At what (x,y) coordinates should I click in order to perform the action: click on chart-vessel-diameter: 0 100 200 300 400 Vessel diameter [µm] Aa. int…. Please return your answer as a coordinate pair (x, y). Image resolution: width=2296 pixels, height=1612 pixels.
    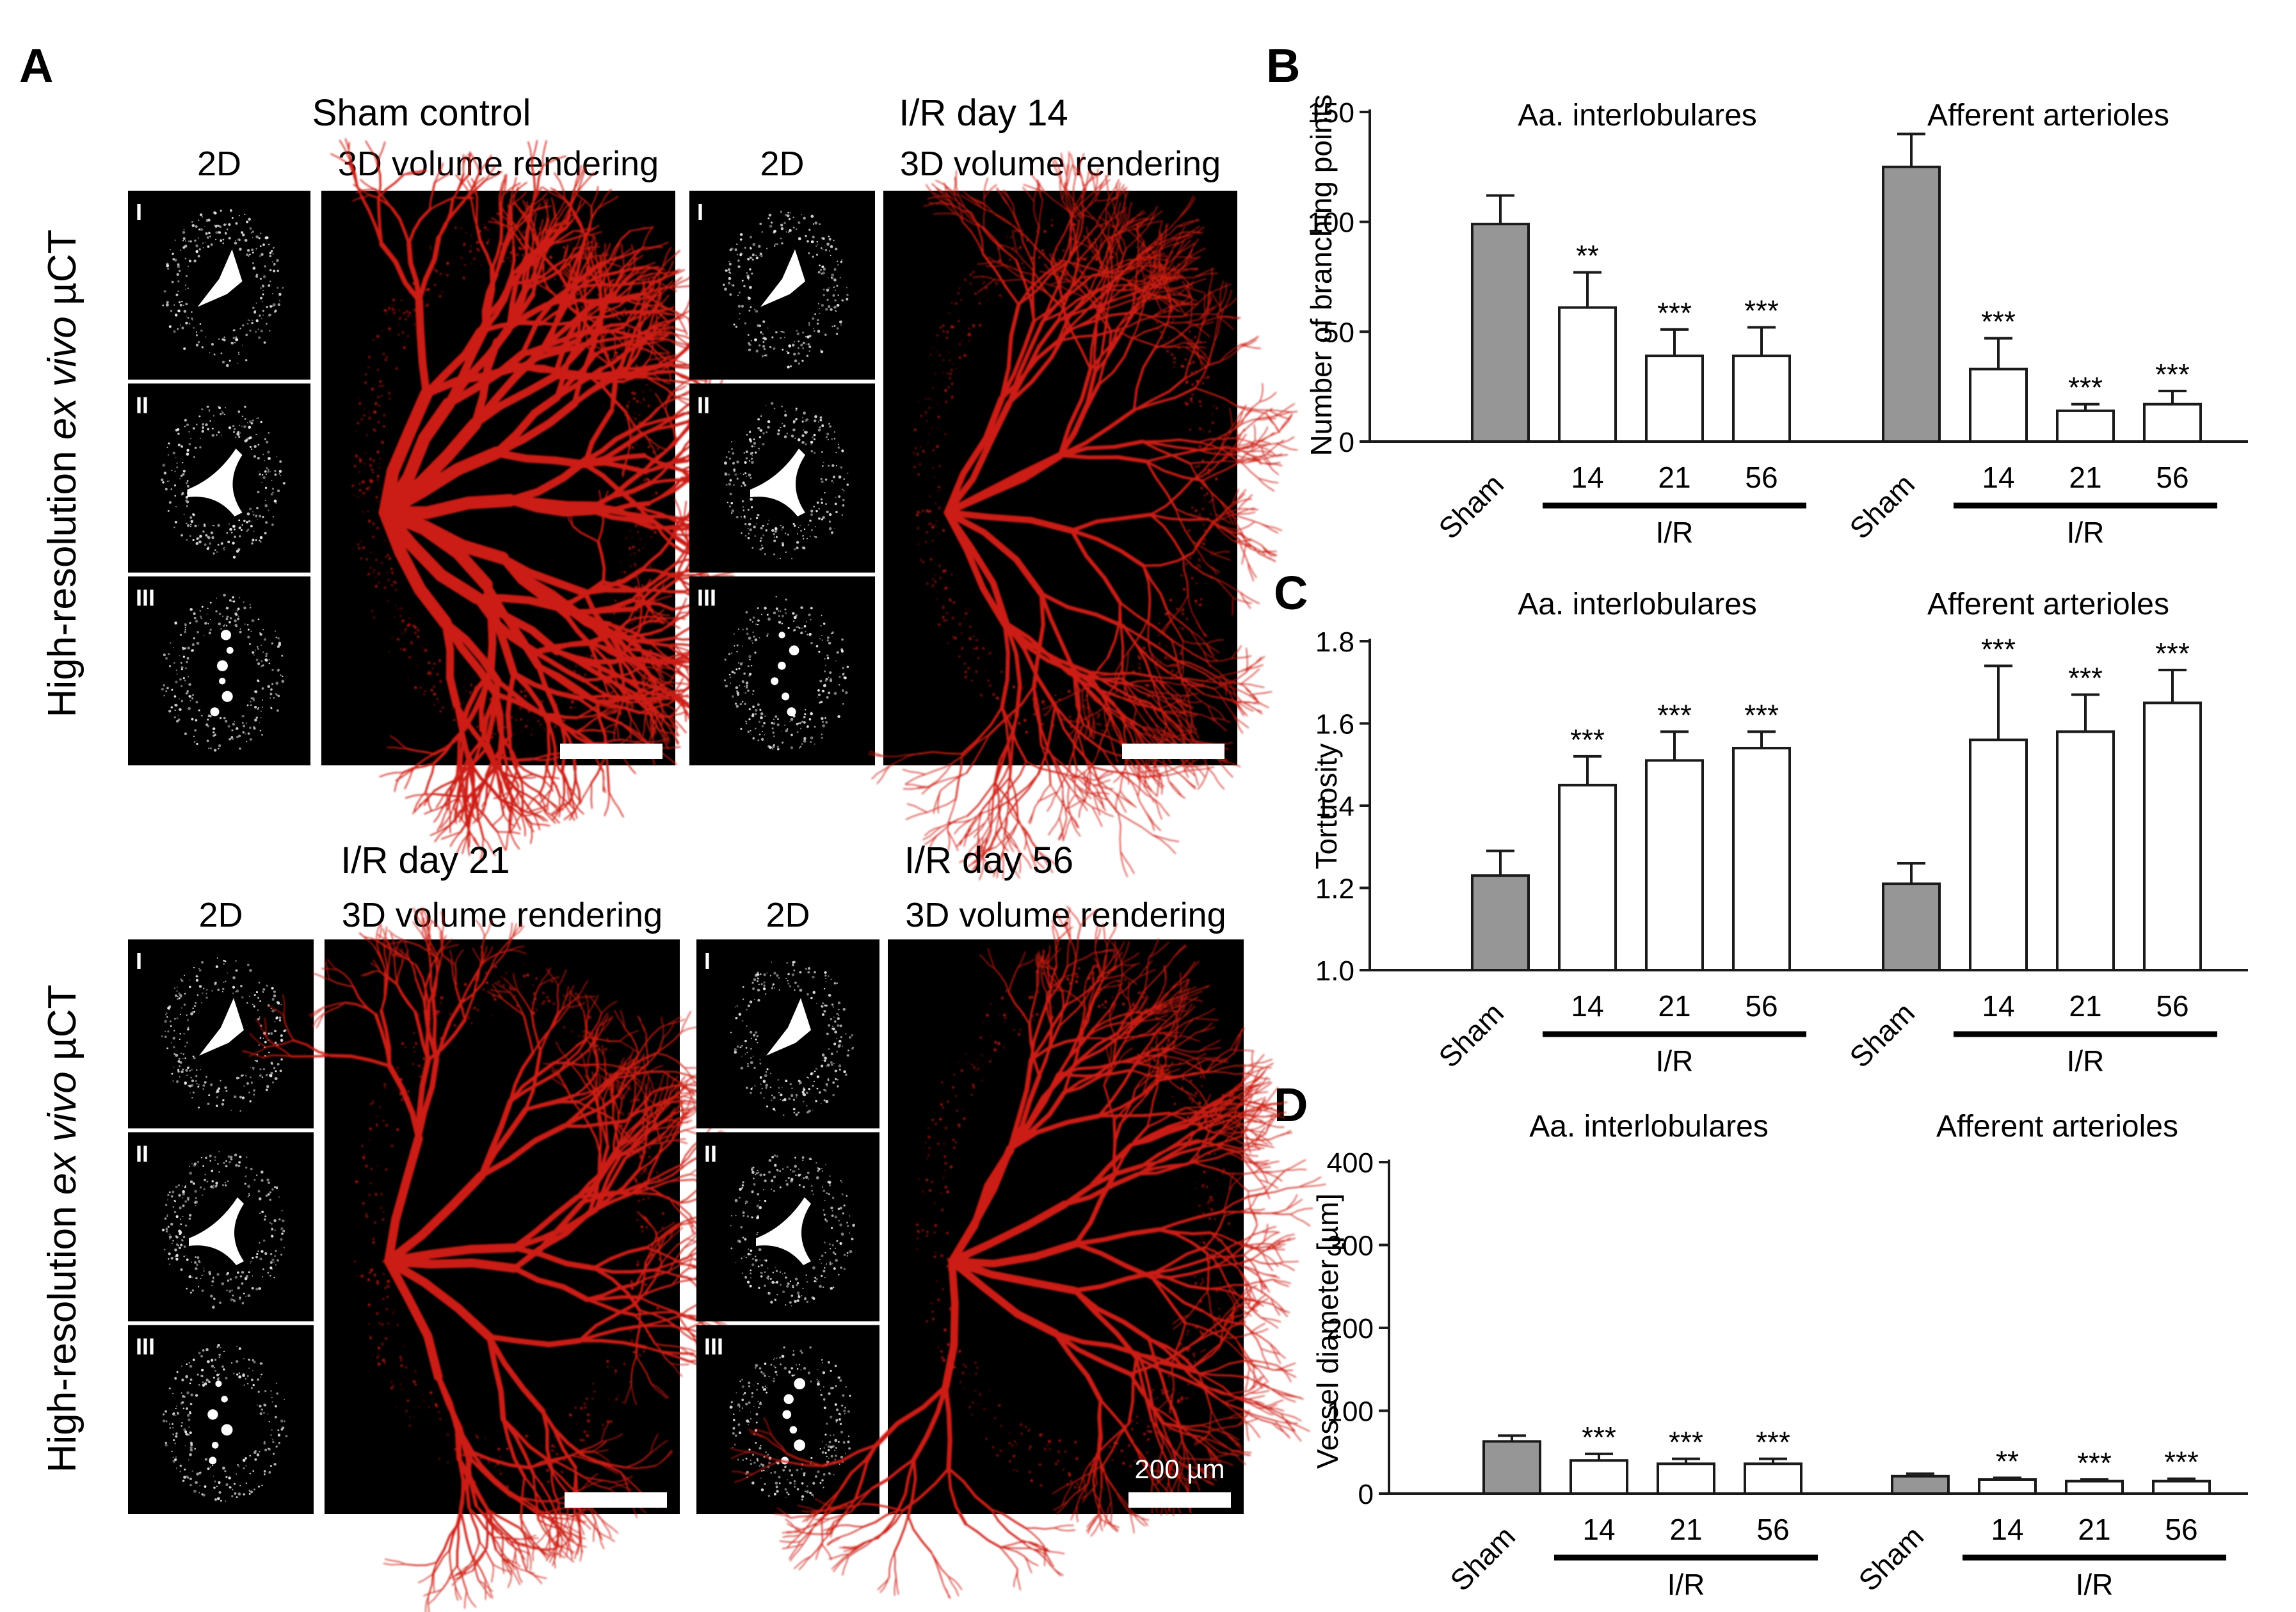
    Looking at the image, I should click on (1779, 1355).